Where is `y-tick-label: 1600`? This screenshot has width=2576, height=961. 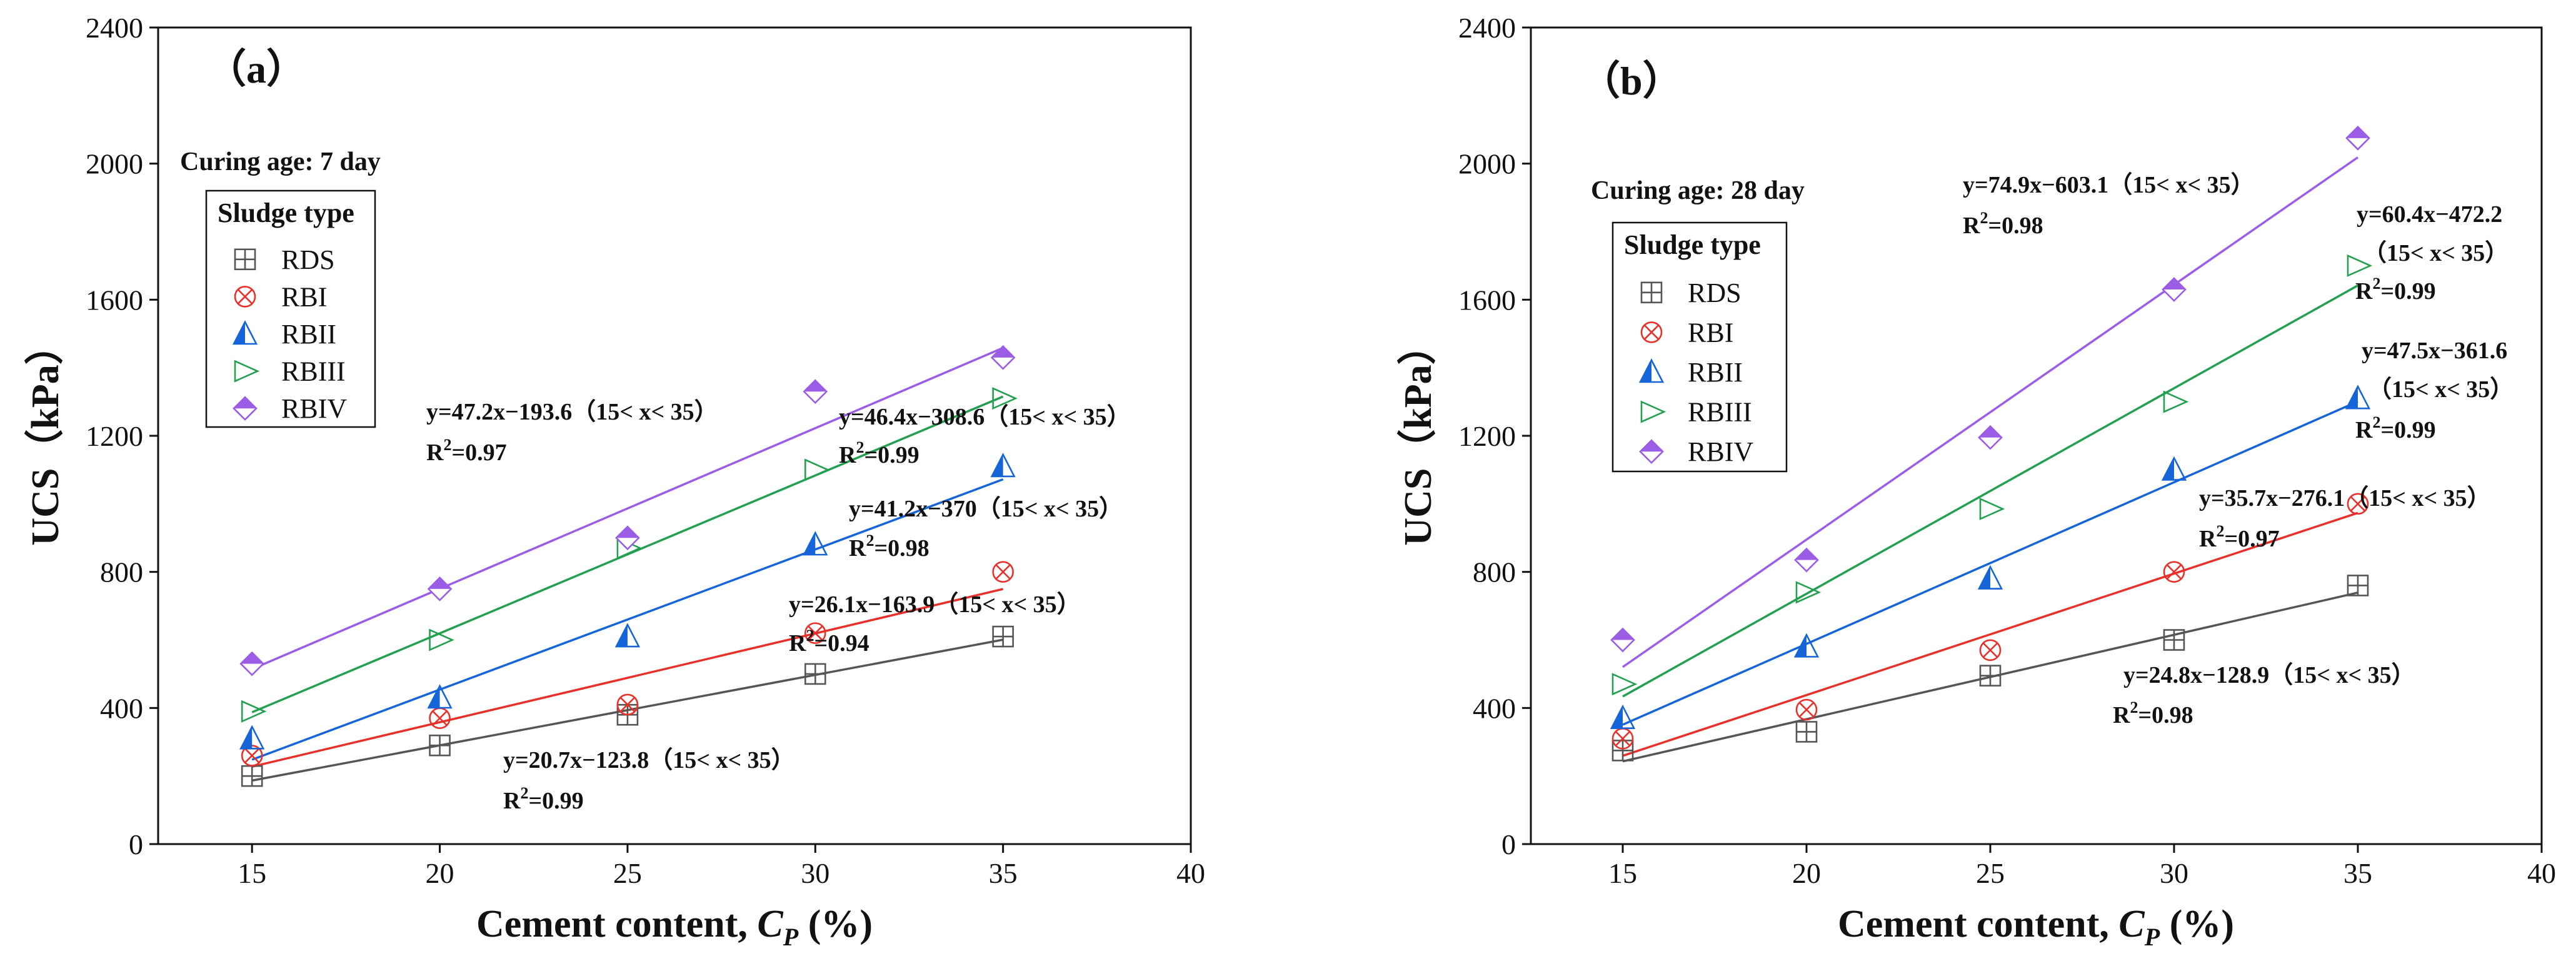 y-tick-label: 1600 is located at coordinates (114, 300).